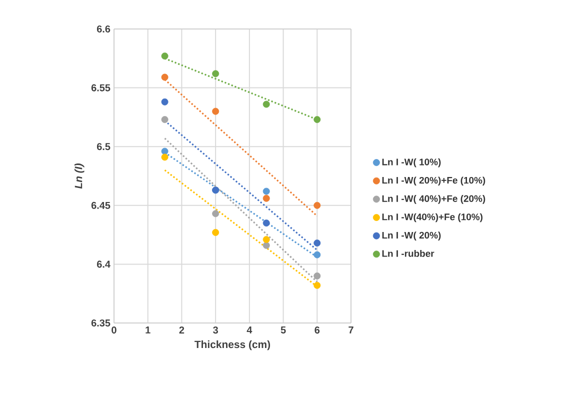 This screenshot has width=581, height=401. What do you see at coordinates (411, 236) in the screenshot?
I see `legend-label: Ln I -W( 20%)` at bounding box center [411, 236].